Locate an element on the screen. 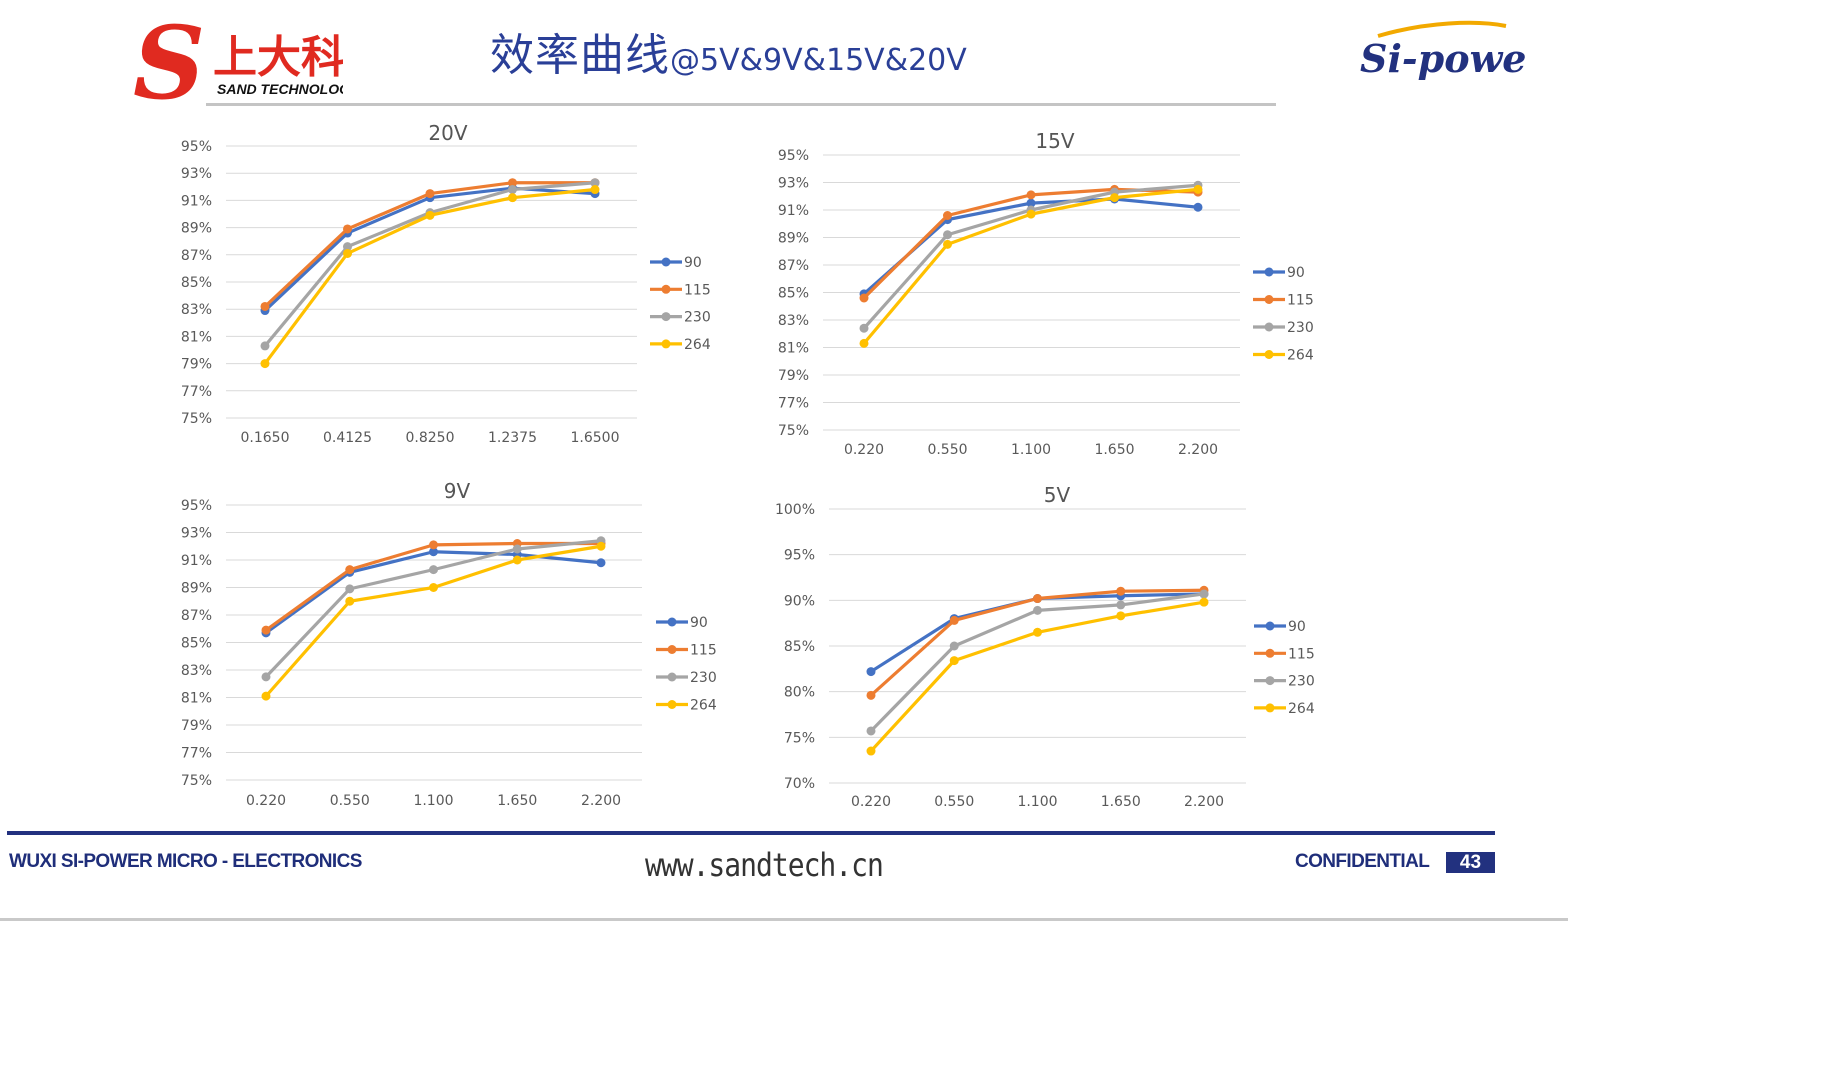 The width and height of the screenshot is (1824, 1074). x-tick-label: 1.2375 is located at coordinates (512, 438).